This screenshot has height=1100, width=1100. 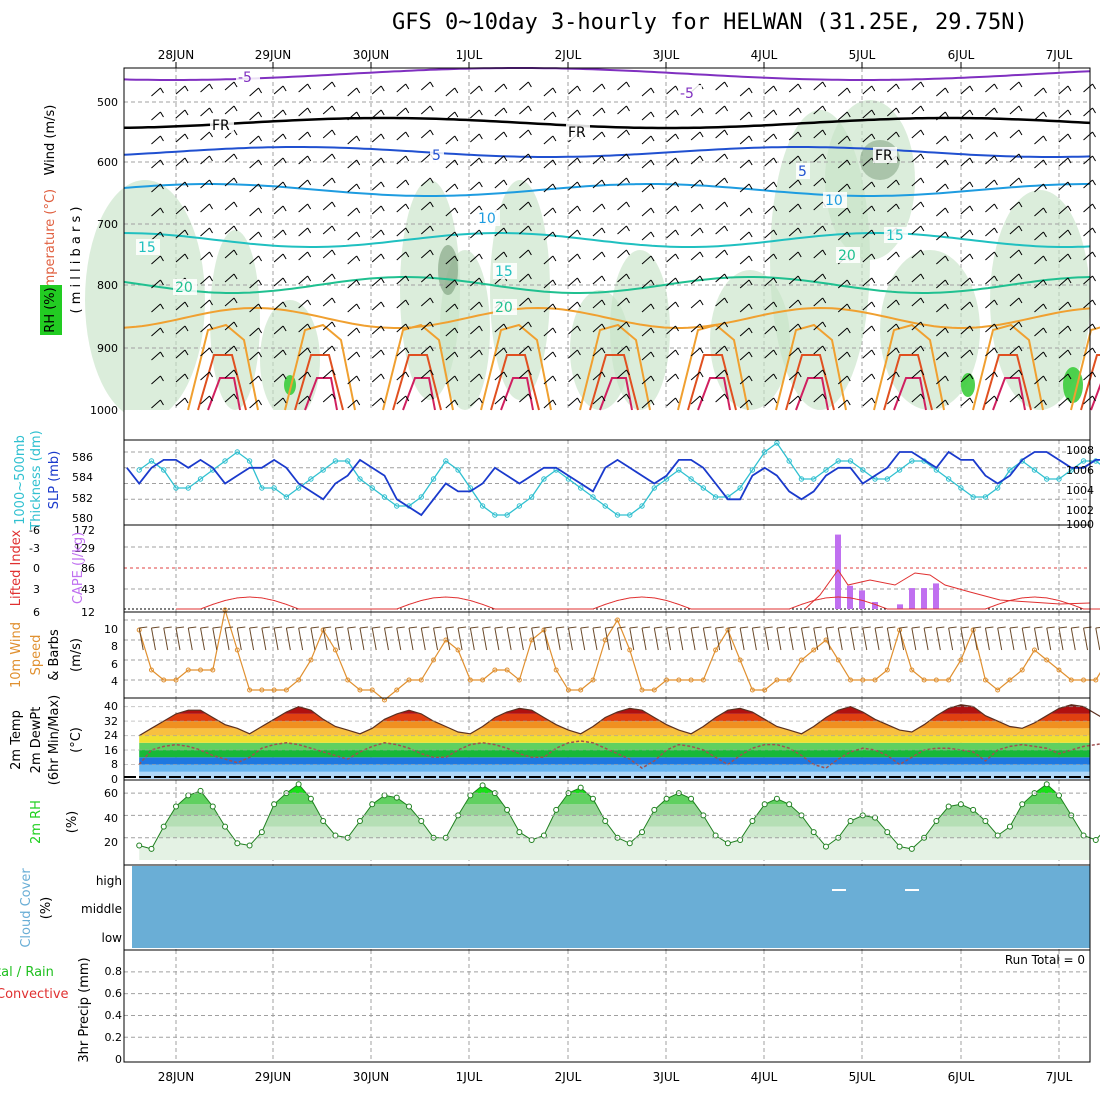 What do you see at coordinates (614, 725) in the screenshot?
I see `temp-band` at bounding box center [614, 725].